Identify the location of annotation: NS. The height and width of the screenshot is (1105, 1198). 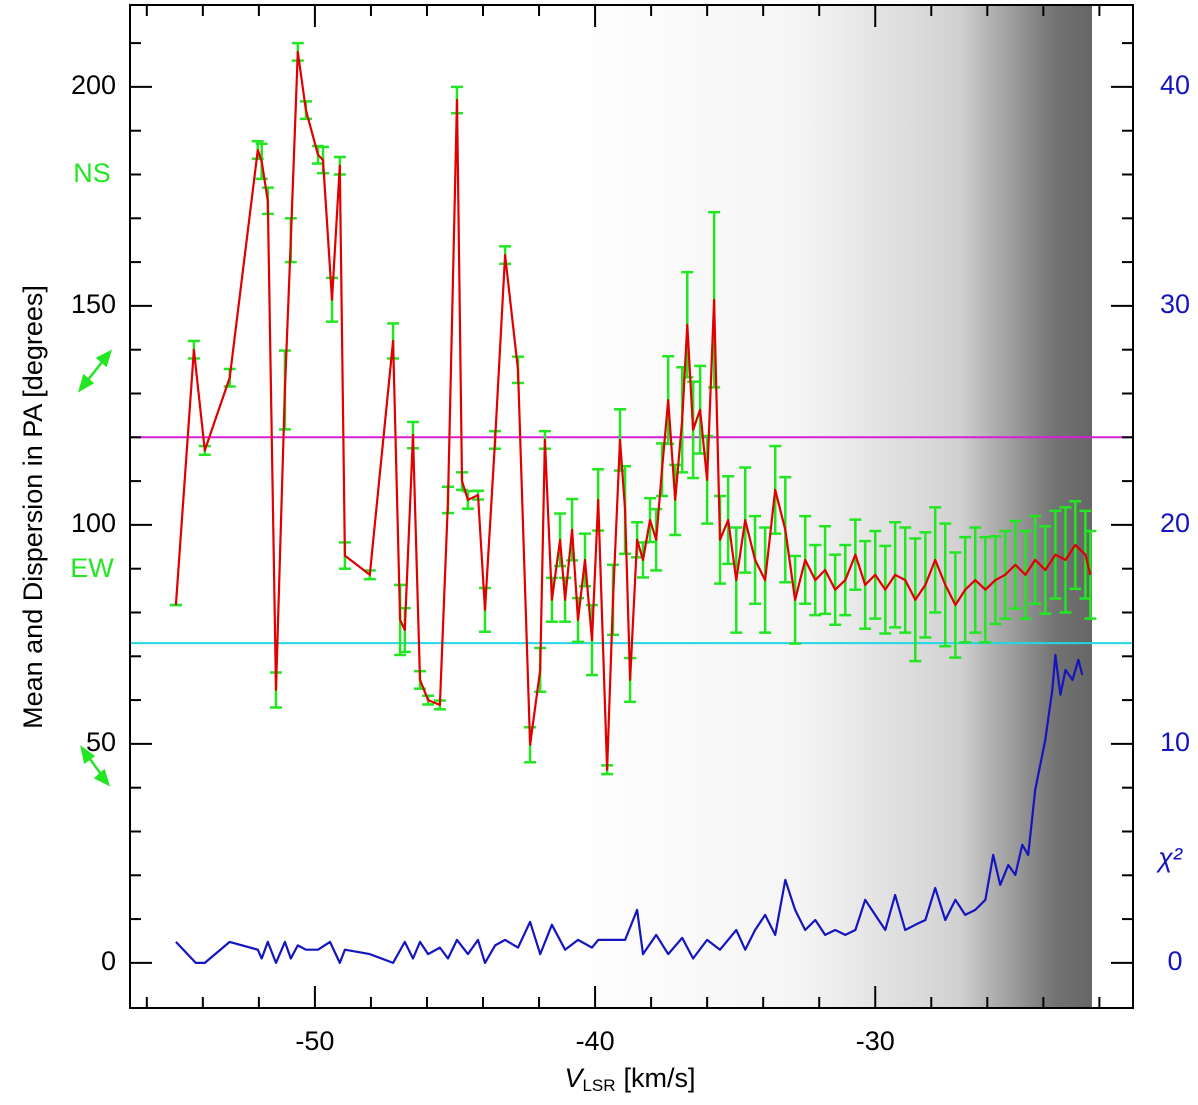
(92, 173).